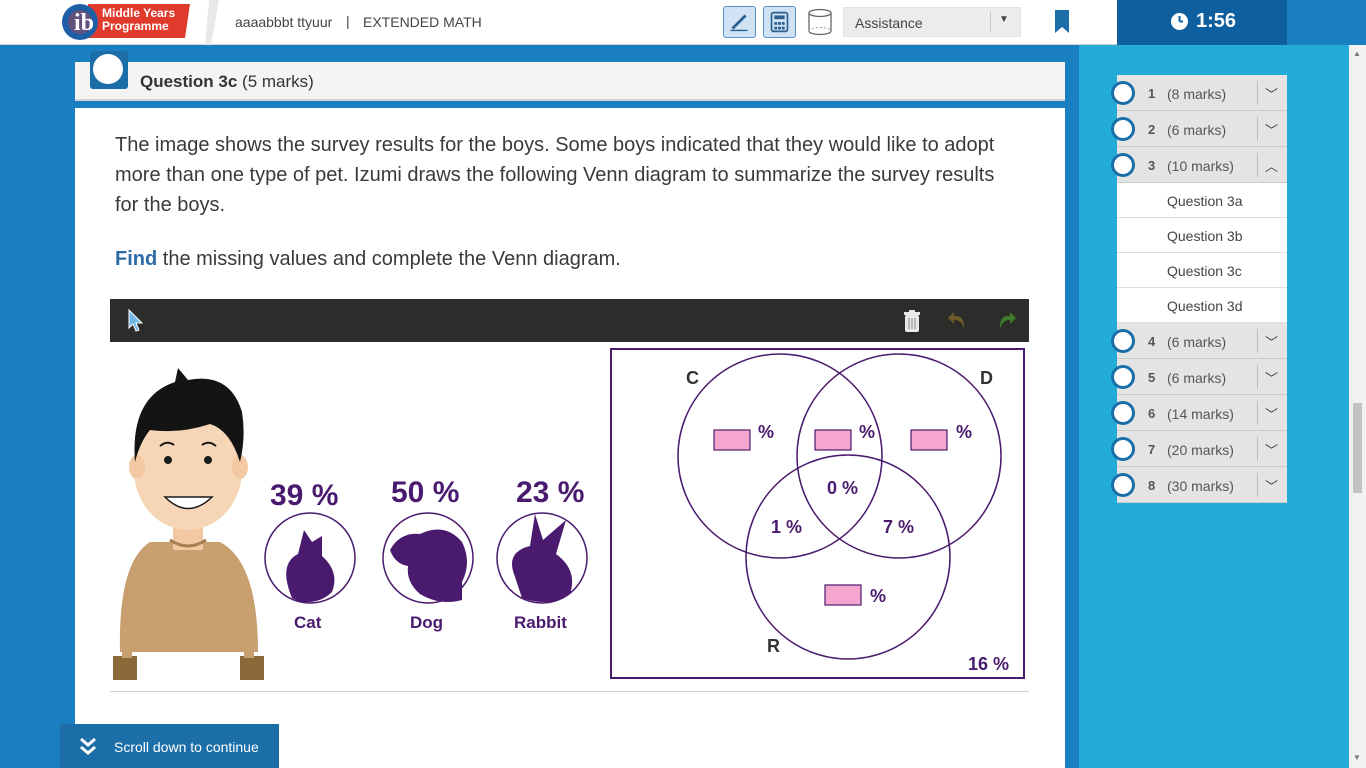  What do you see at coordinates (139, 13) in the screenshot?
I see `logo-line-1: Middle Years` at bounding box center [139, 13].